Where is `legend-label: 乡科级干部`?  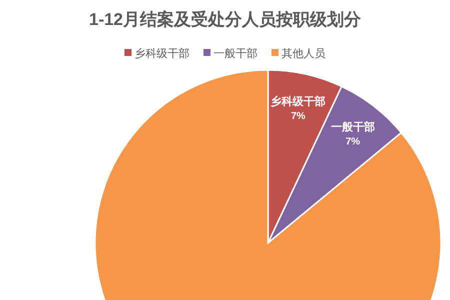 legend-label: 乡科级干部 is located at coordinates (162, 53).